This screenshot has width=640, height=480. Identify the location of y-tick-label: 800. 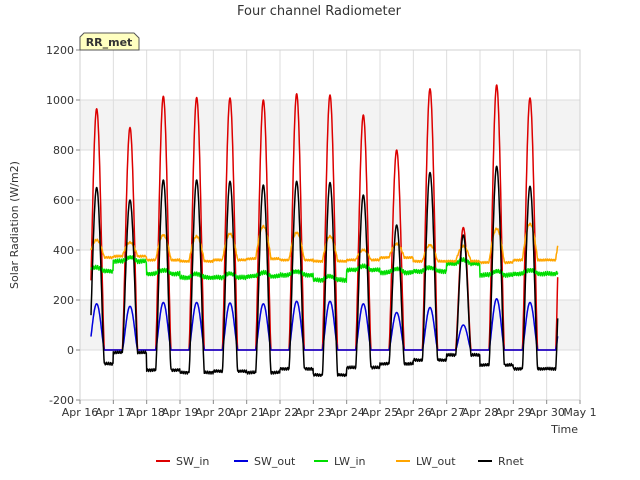
(63, 150).